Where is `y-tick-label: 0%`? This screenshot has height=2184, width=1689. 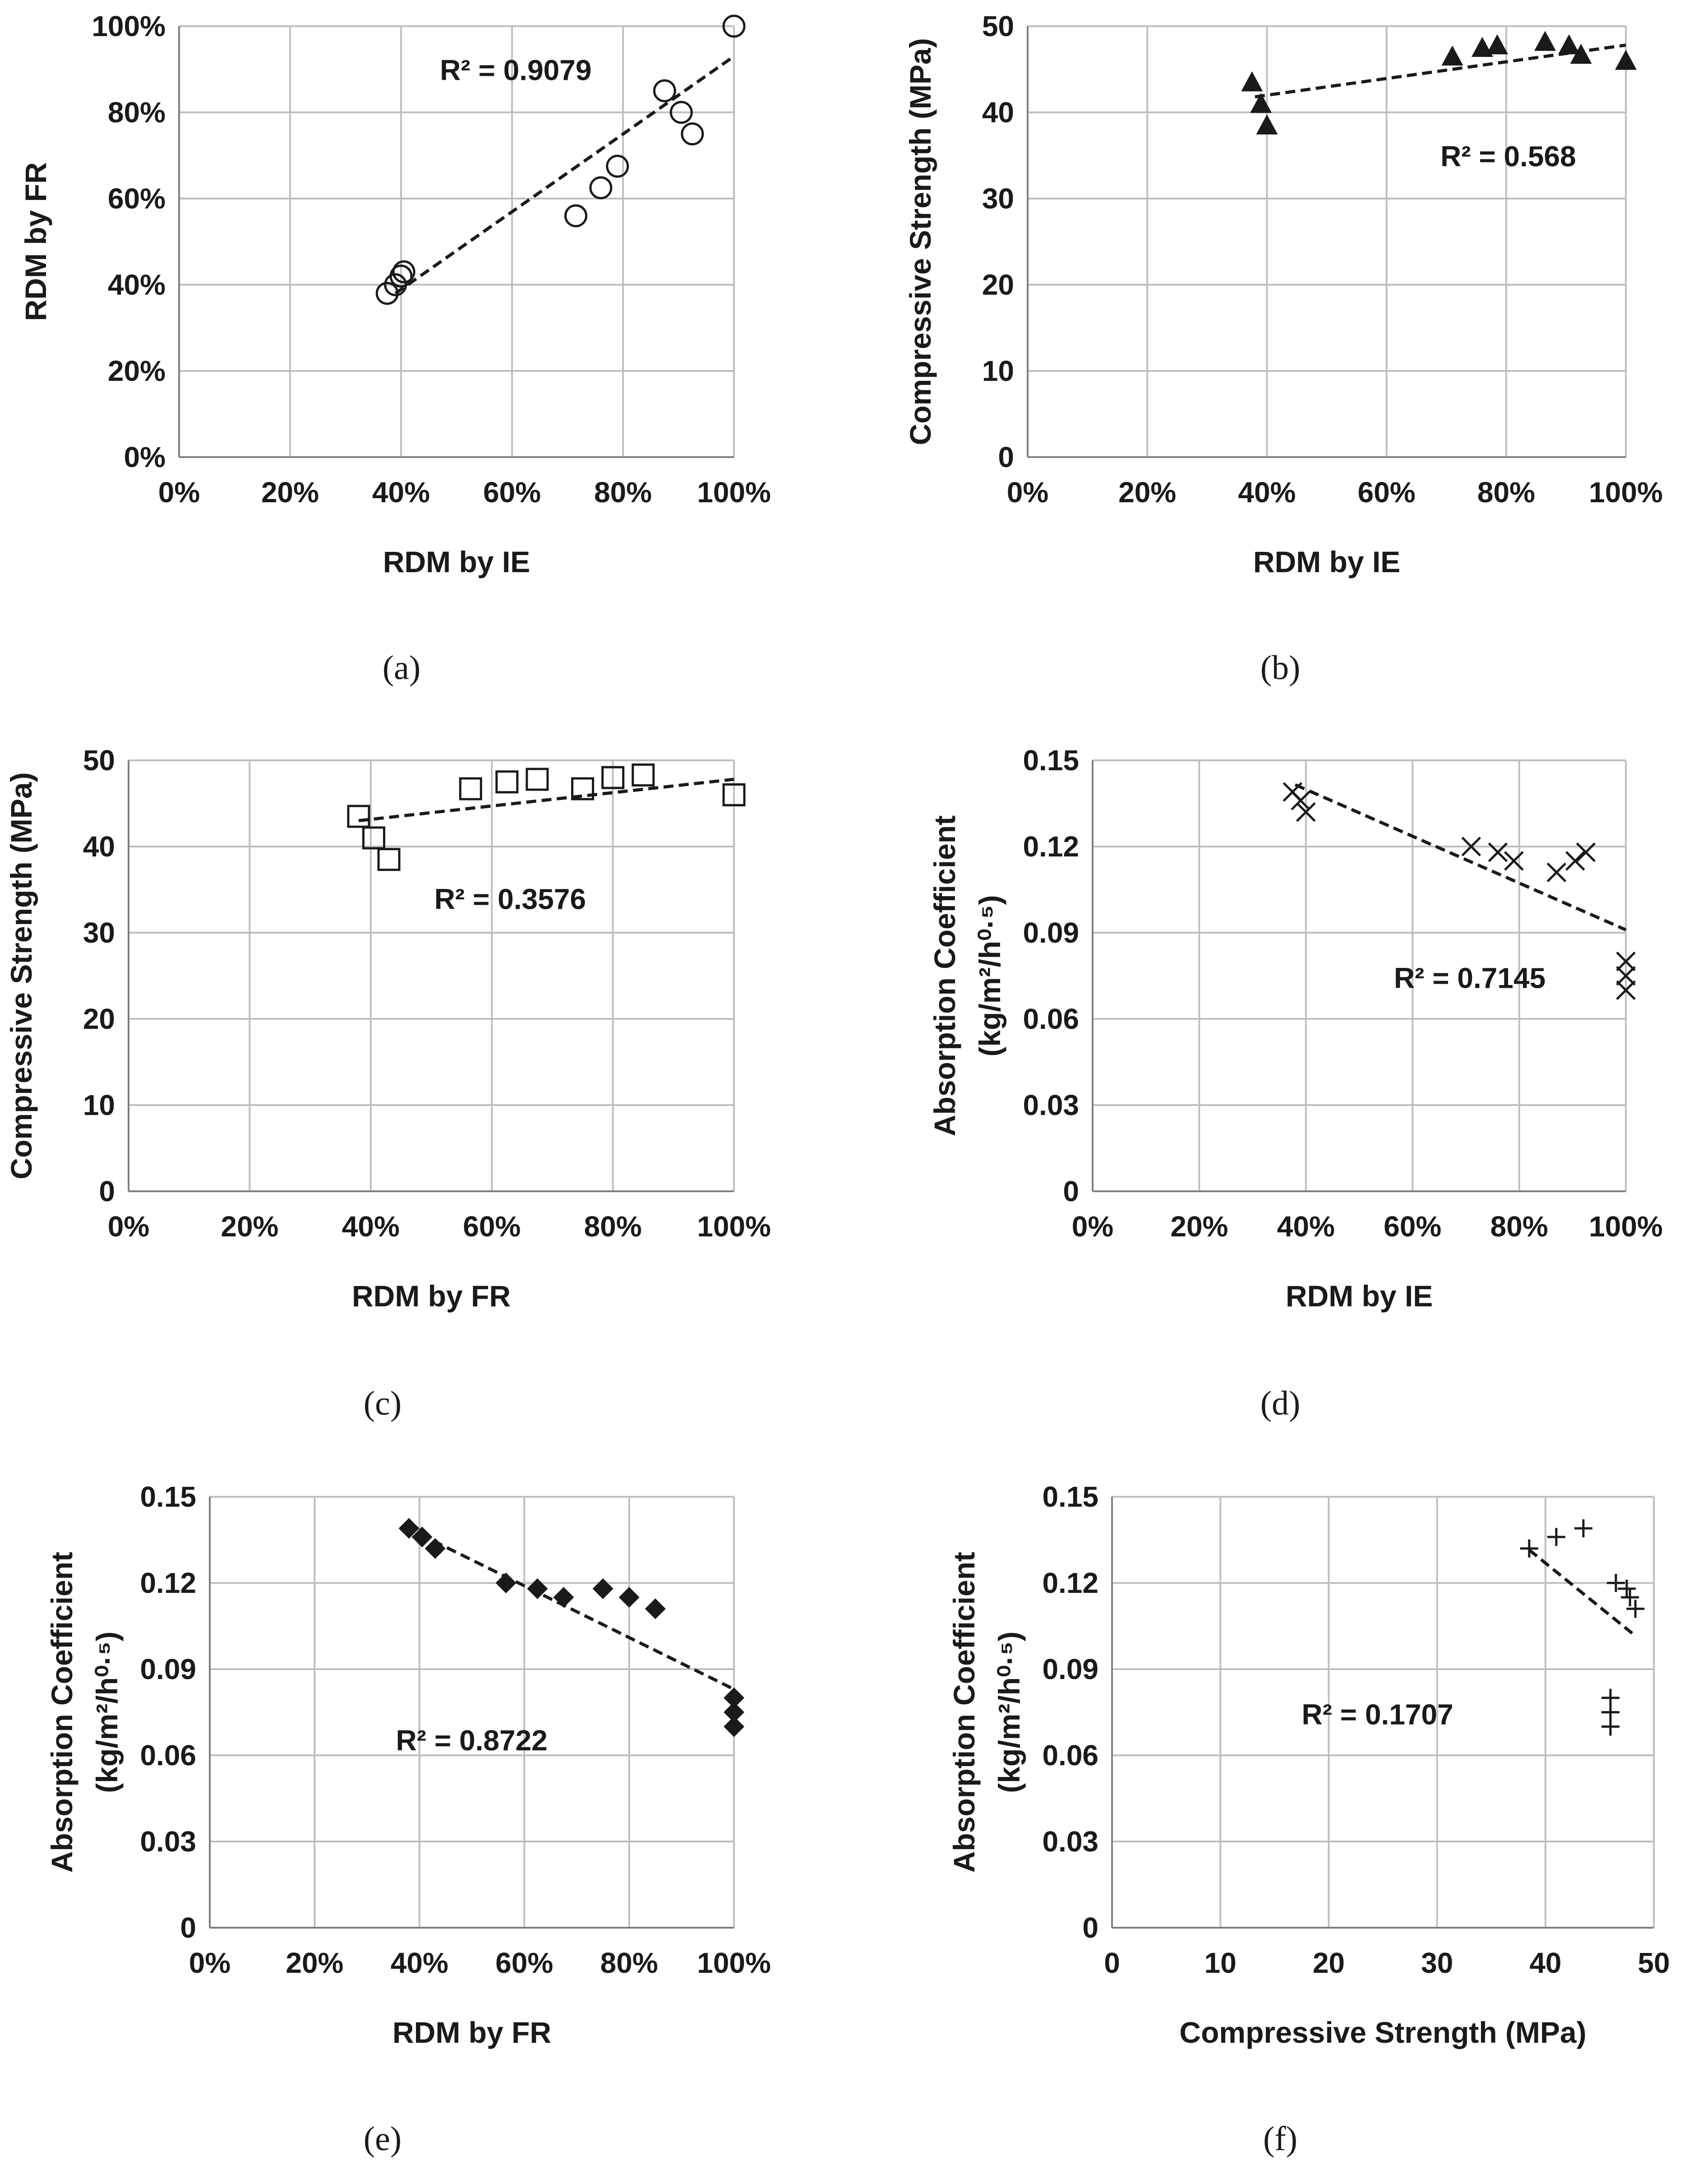 y-tick-label: 0% is located at coordinates (145, 457).